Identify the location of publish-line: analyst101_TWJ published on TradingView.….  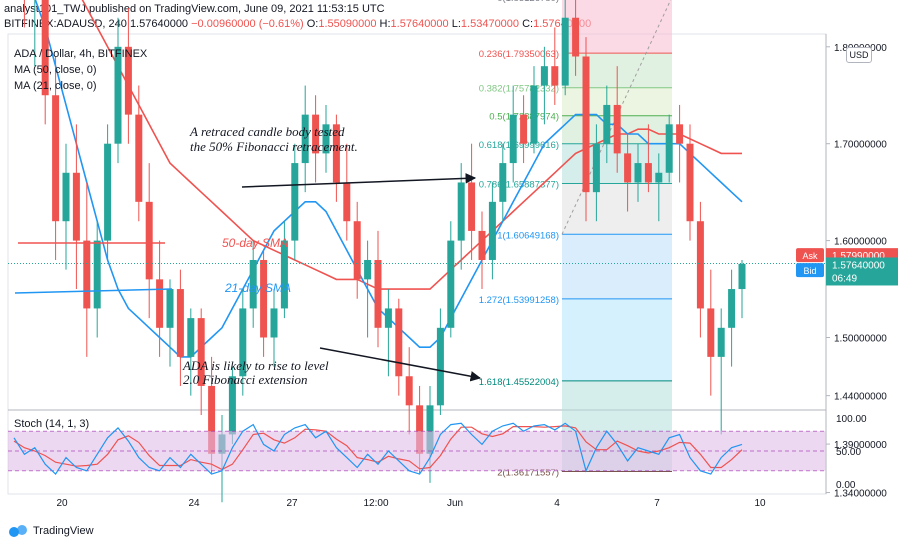
(194, 9).